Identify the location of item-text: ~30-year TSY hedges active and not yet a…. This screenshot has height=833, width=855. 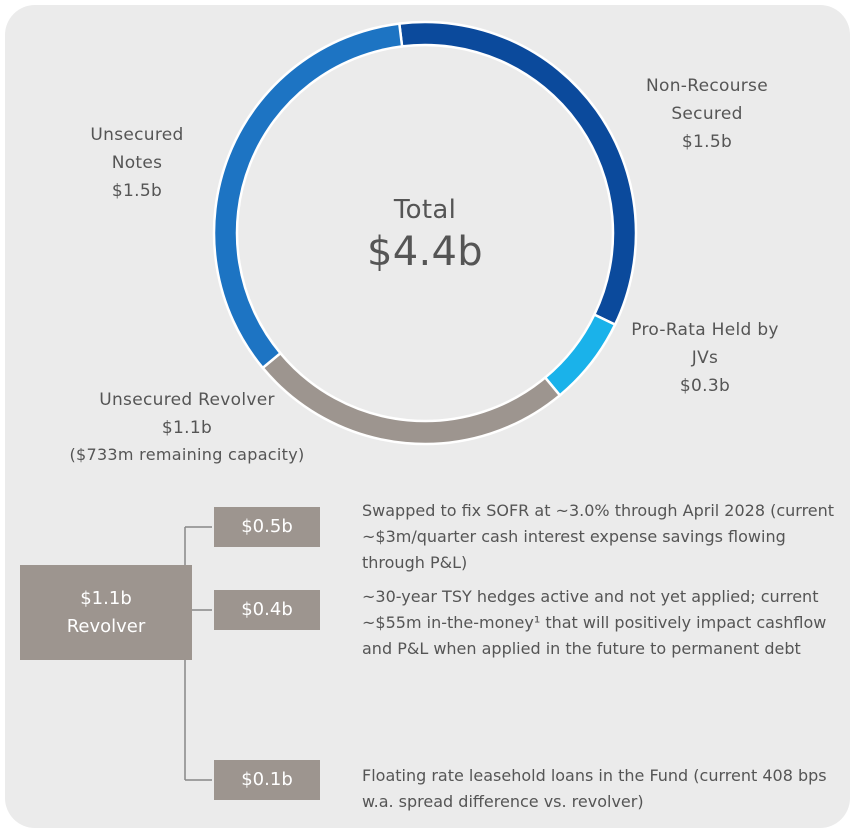
(594, 622).